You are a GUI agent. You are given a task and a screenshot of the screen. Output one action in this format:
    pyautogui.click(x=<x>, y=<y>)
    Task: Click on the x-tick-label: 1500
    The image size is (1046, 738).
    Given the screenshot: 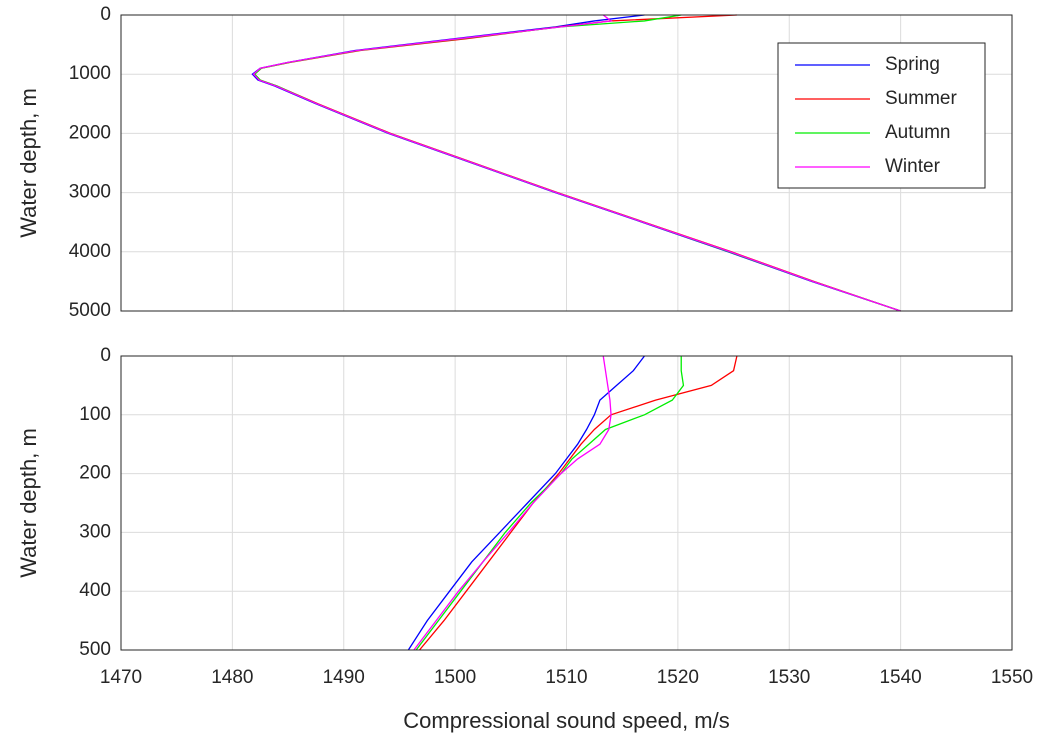 What is the action you would take?
    pyautogui.click(x=455, y=677)
    